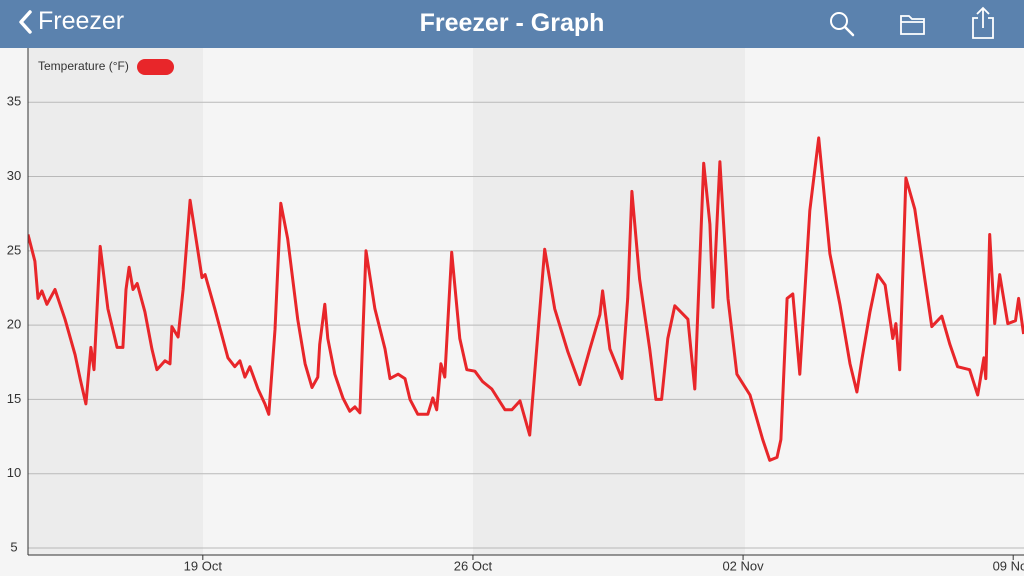 The height and width of the screenshot is (576, 1024). What do you see at coordinates (155, 67) in the screenshot?
I see `legend-swatch` at bounding box center [155, 67].